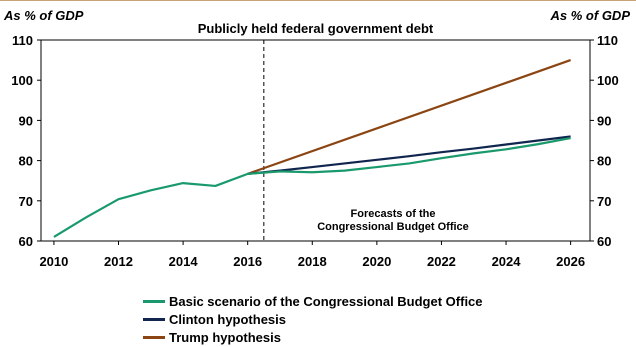 This screenshot has width=636, height=347. I want to click on x-tick-label: 2016, so click(247, 261).